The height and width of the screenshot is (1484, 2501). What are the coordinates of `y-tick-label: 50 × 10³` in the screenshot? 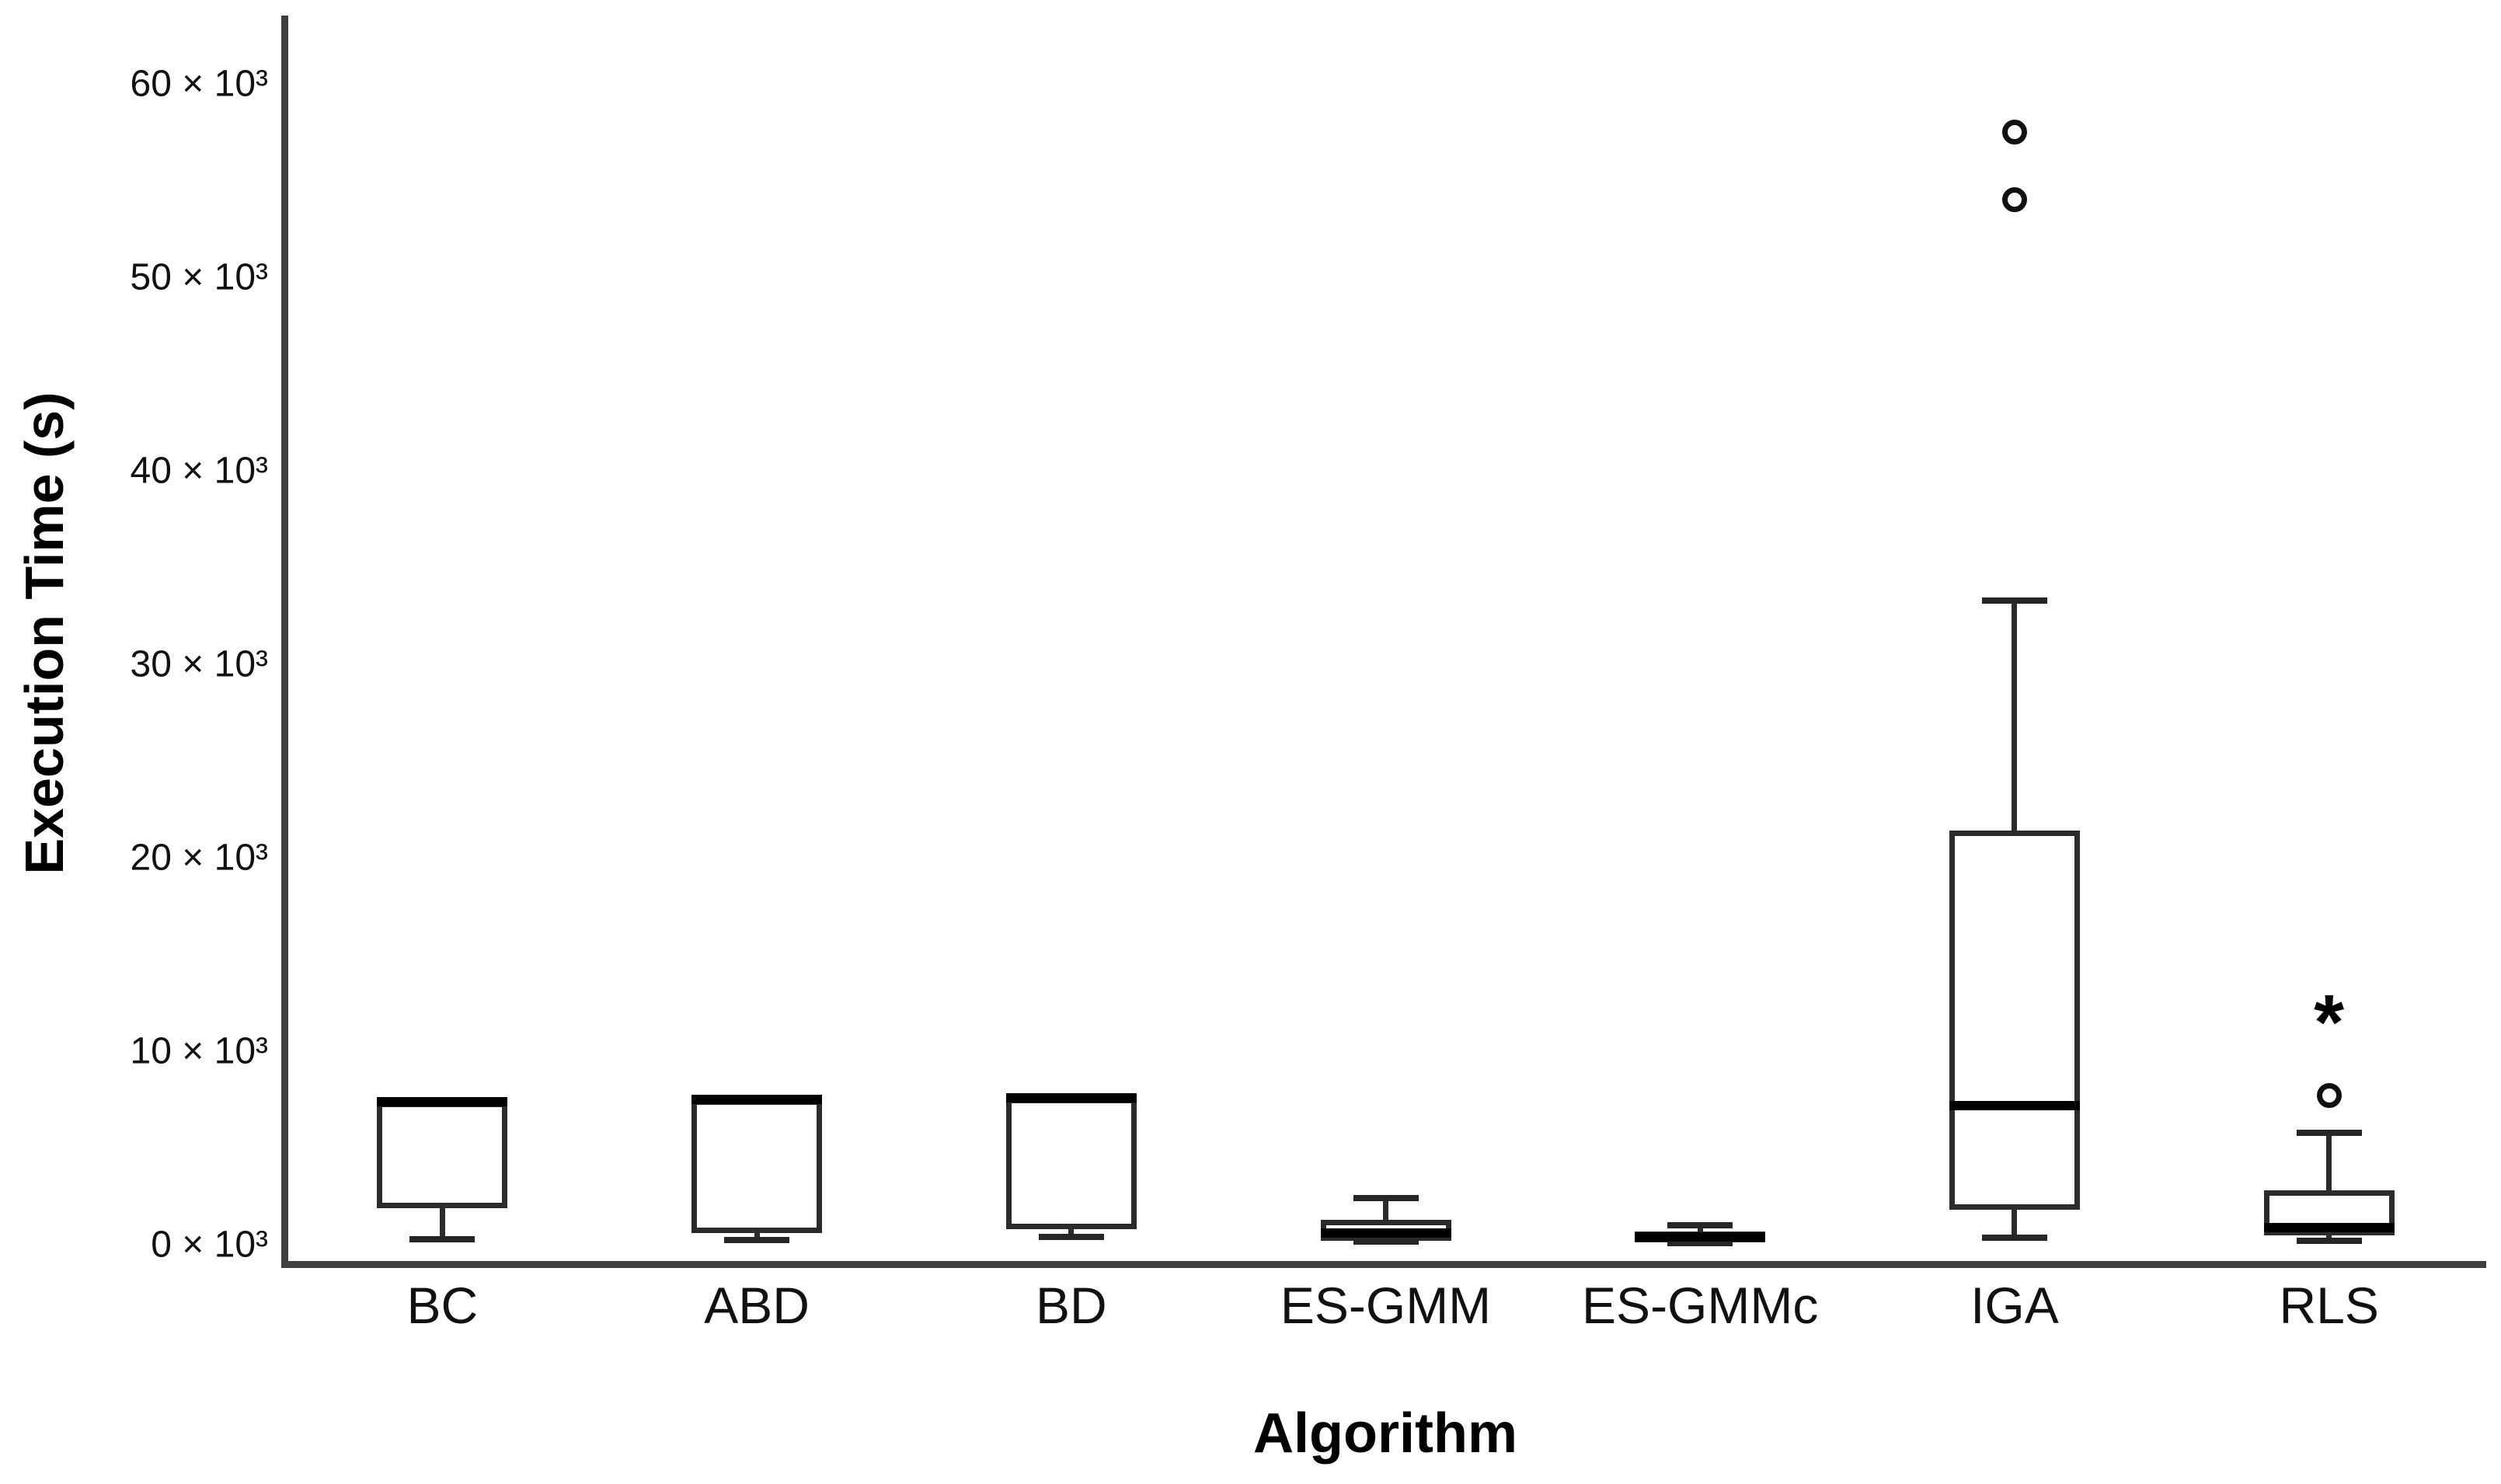 It's located at (199, 277).